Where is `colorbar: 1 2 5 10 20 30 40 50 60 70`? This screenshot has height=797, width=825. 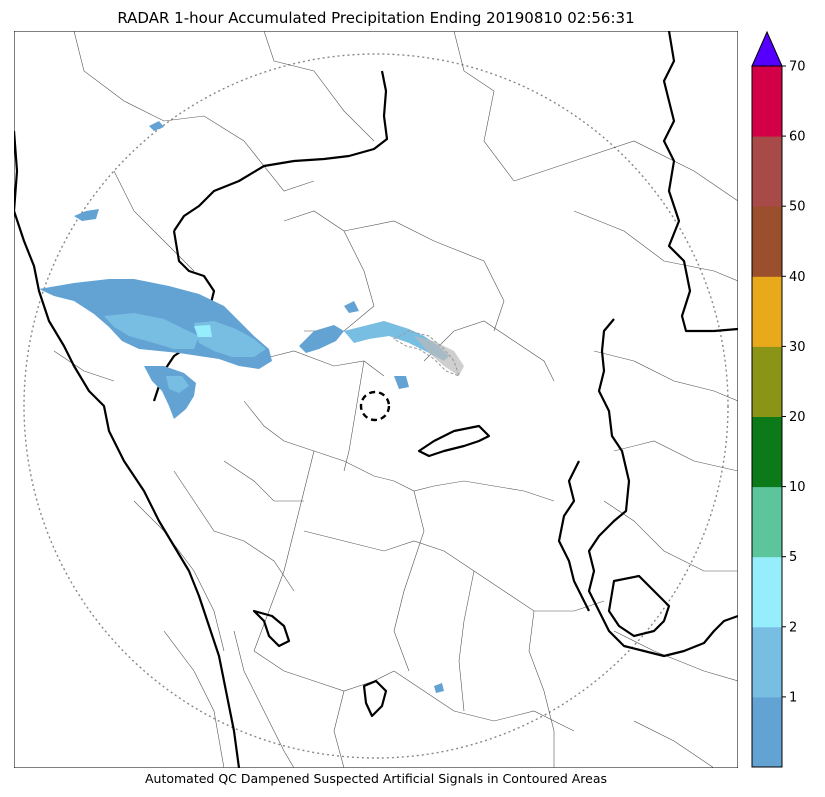 colorbar: 1 2 5 10 20 30 40 50 60 70 is located at coordinates (778, 399).